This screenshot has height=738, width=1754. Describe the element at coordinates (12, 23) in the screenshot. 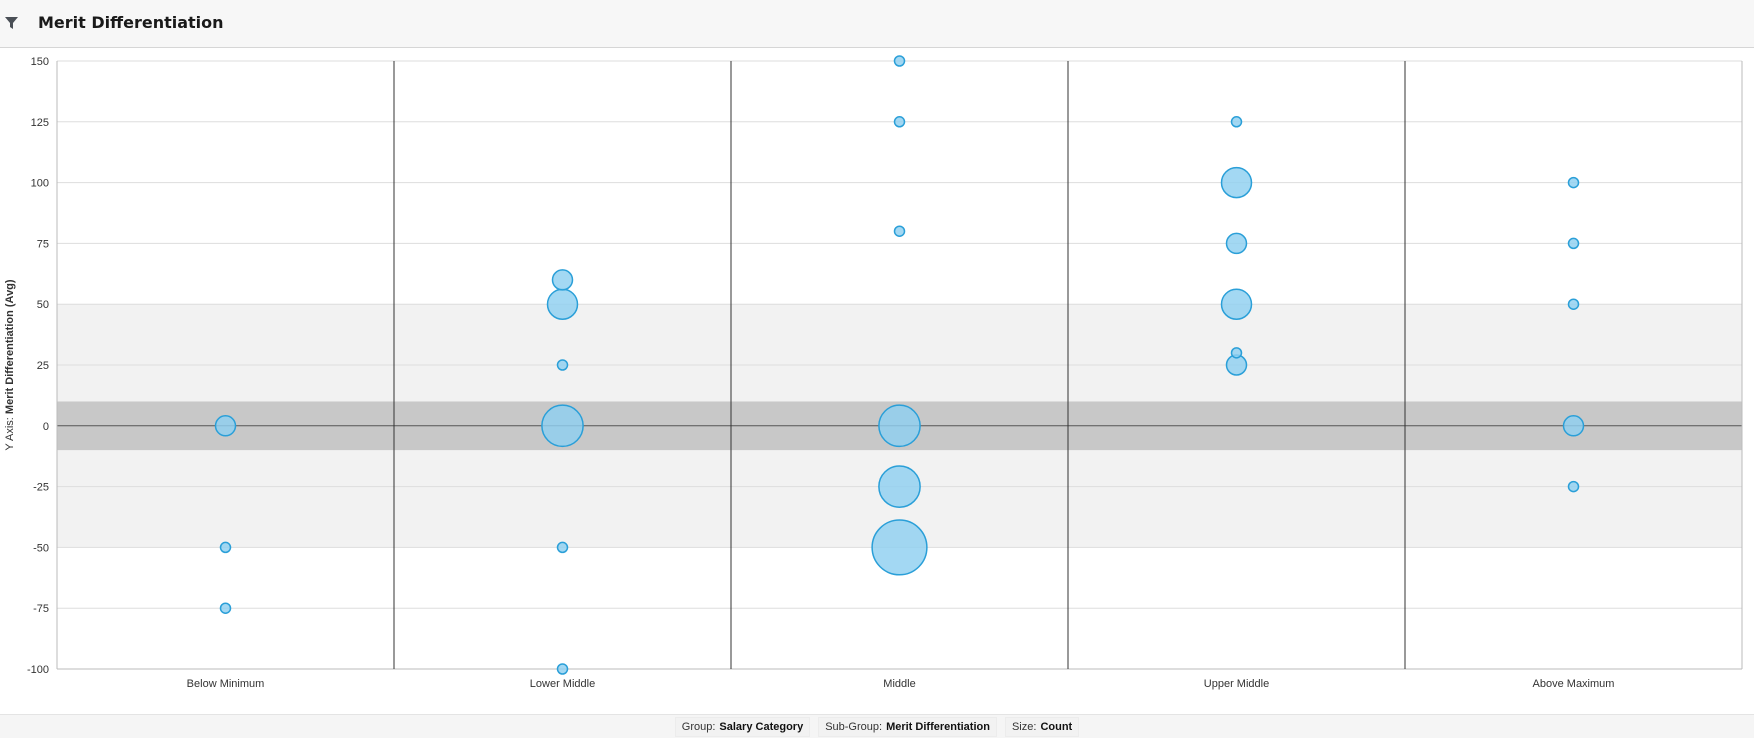

I see `filter-icon` at that location.